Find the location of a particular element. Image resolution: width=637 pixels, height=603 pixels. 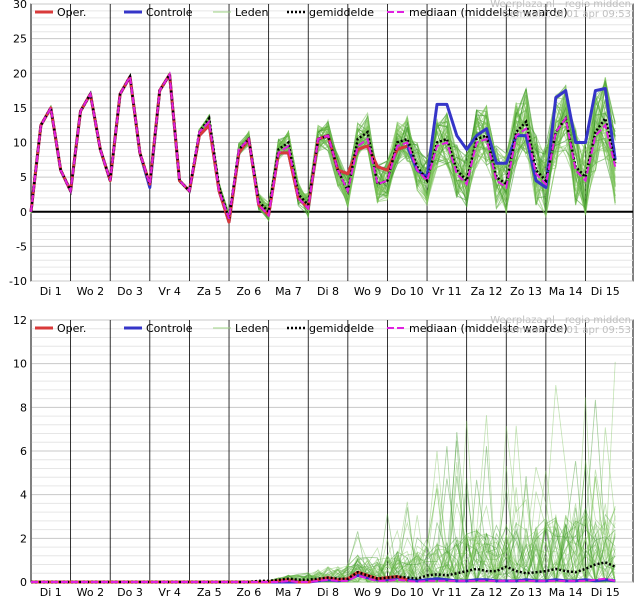

y-tick-label: 20 is located at coordinates (20, 73).